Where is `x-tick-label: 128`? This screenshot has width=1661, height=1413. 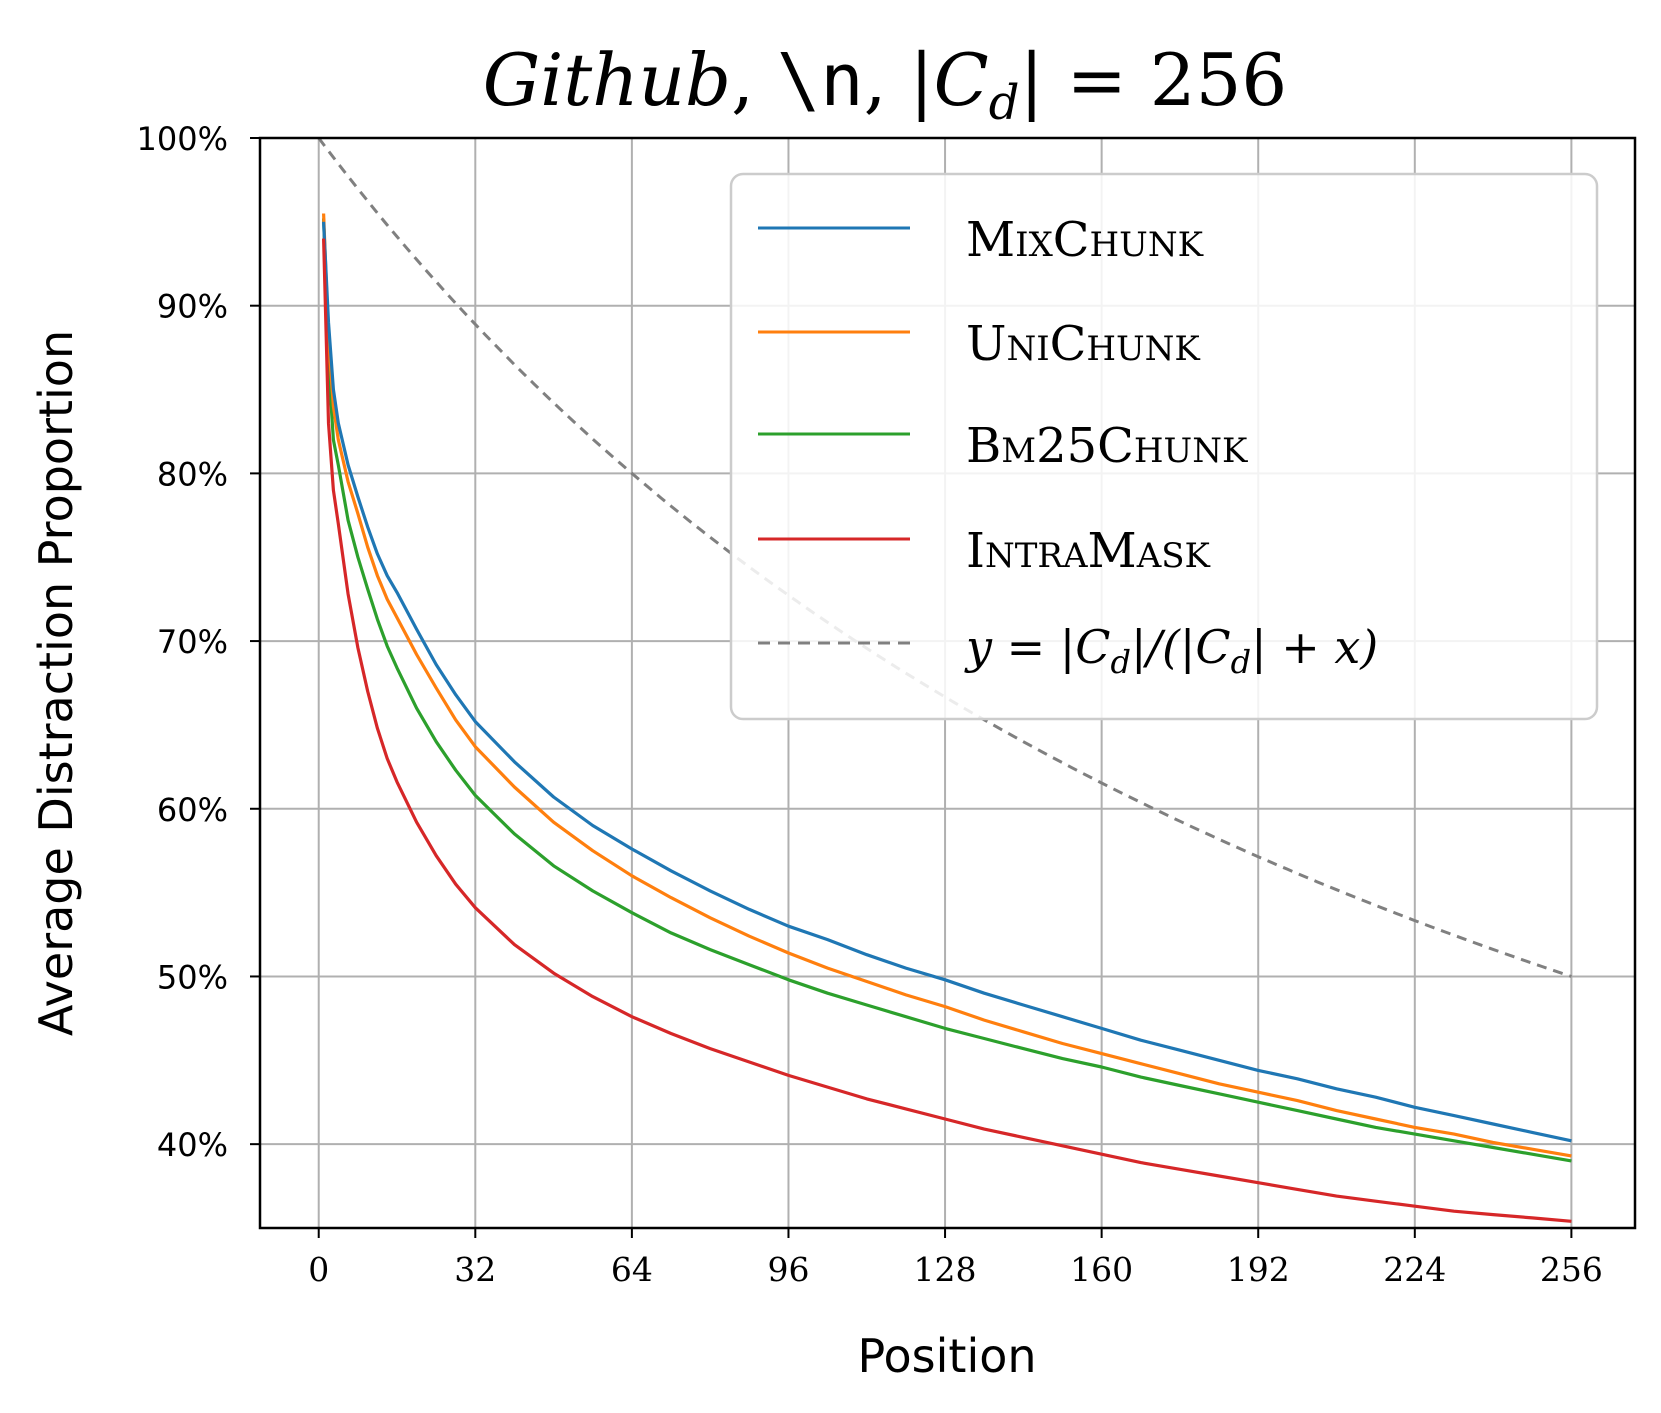 x-tick-label: 128 is located at coordinates (945, 1269).